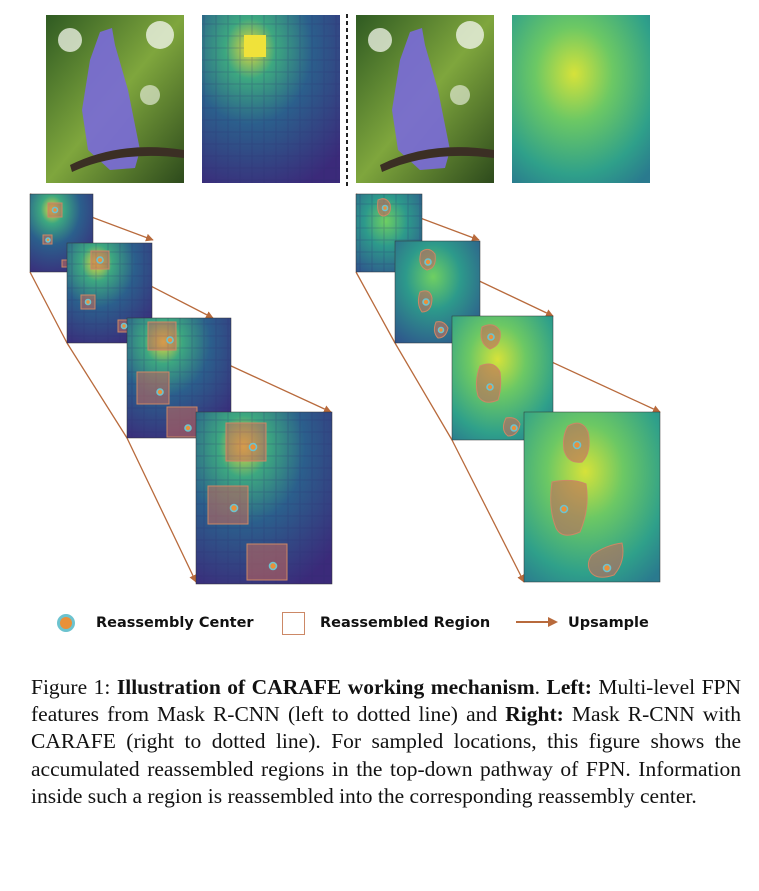 The width and height of the screenshot is (759, 891). I want to click on figure-label: Figure 1:, so click(71, 687).